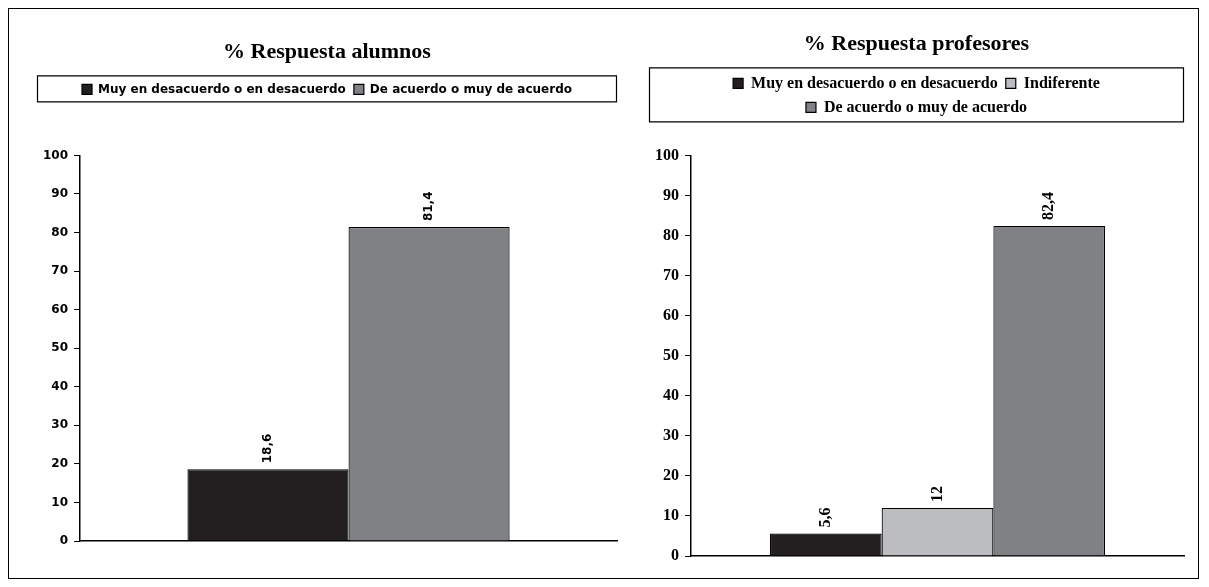 This screenshot has width=1209, height=587. Describe the element at coordinates (1061, 82) in the screenshot. I see `legend-label: Indiferente` at that location.